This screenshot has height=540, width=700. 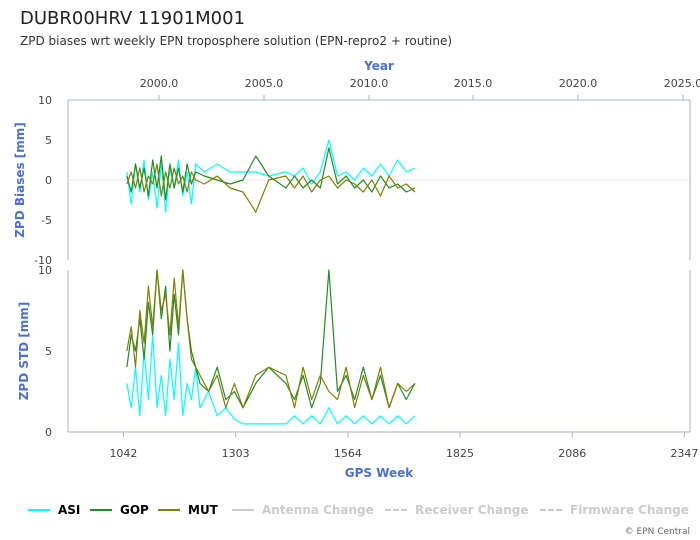 What do you see at coordinates (551, 510) in the screenshot?
I see `legend-swatch-firmware-change` at bounding box center [551, 510].